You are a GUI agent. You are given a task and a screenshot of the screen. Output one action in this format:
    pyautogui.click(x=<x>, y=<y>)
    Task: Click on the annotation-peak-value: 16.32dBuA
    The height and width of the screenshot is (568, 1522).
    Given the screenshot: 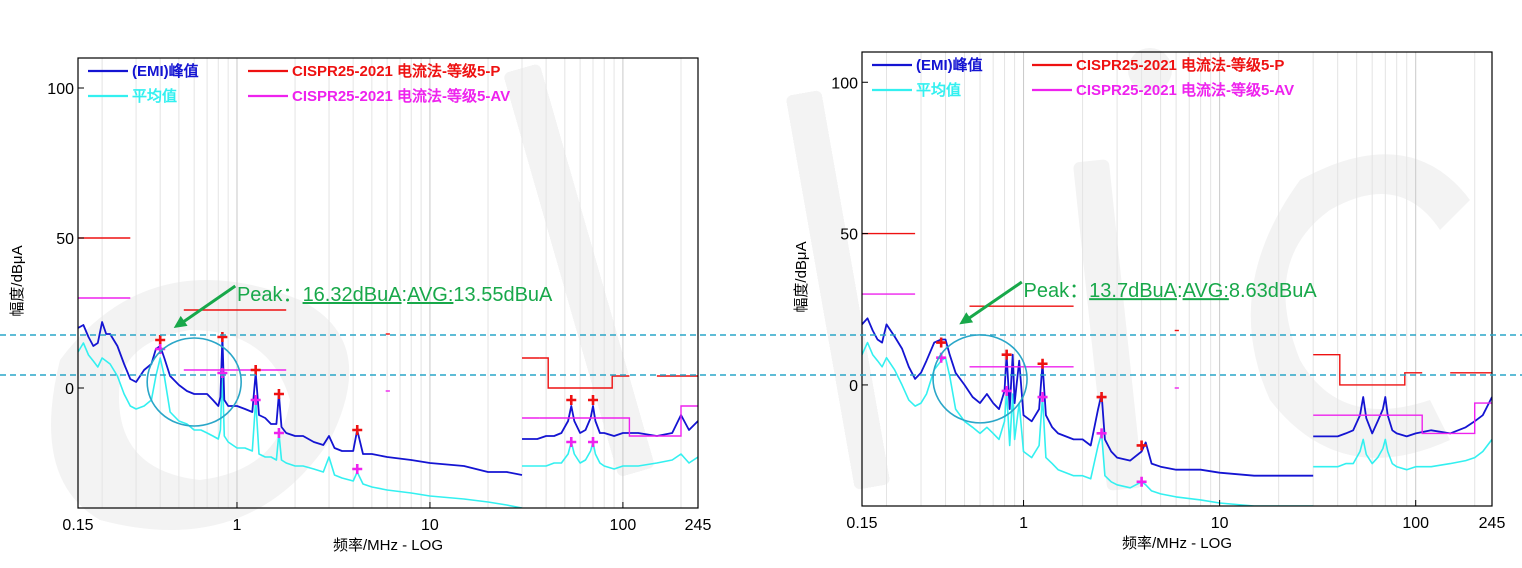 What is the action you would take?
    pyautogui.click(x=353, y=295)
    